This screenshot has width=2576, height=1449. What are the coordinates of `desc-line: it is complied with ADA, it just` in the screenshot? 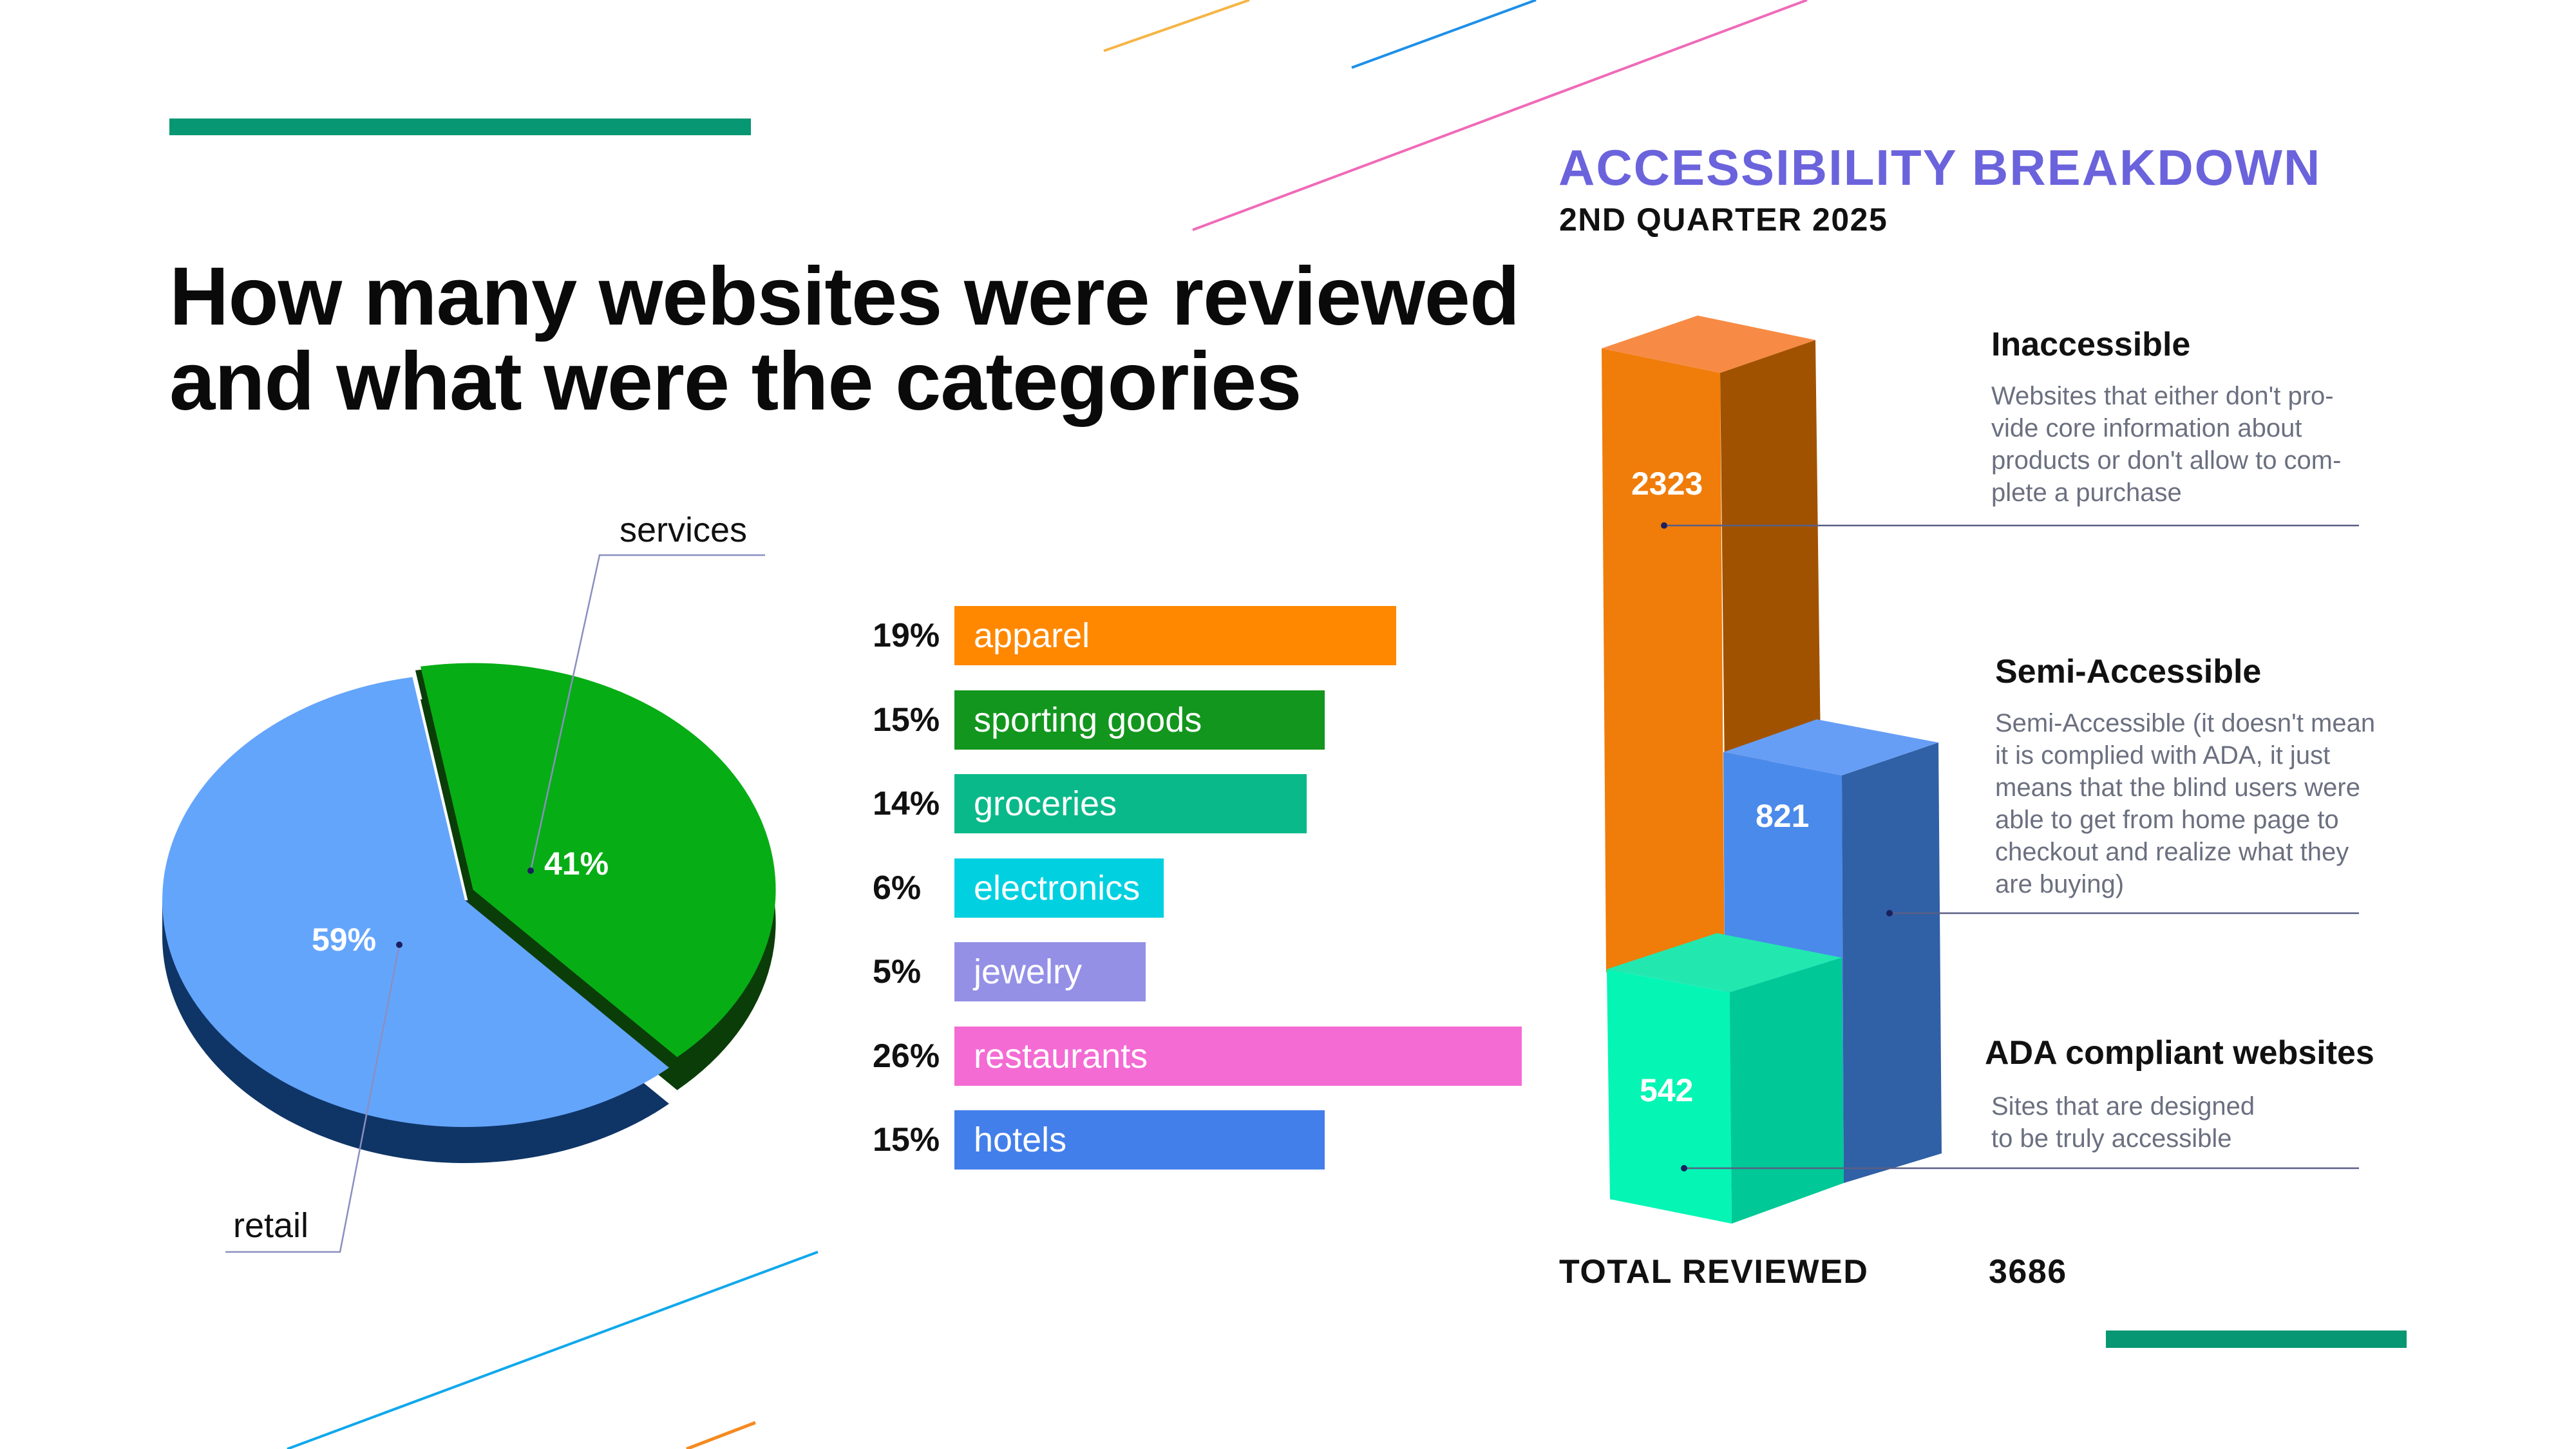 It's located at (2163, 755).